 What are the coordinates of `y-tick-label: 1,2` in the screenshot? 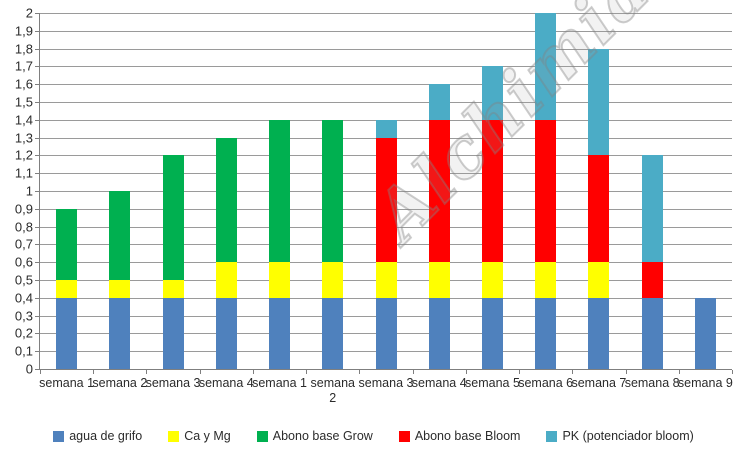 It's located at (23, 155).